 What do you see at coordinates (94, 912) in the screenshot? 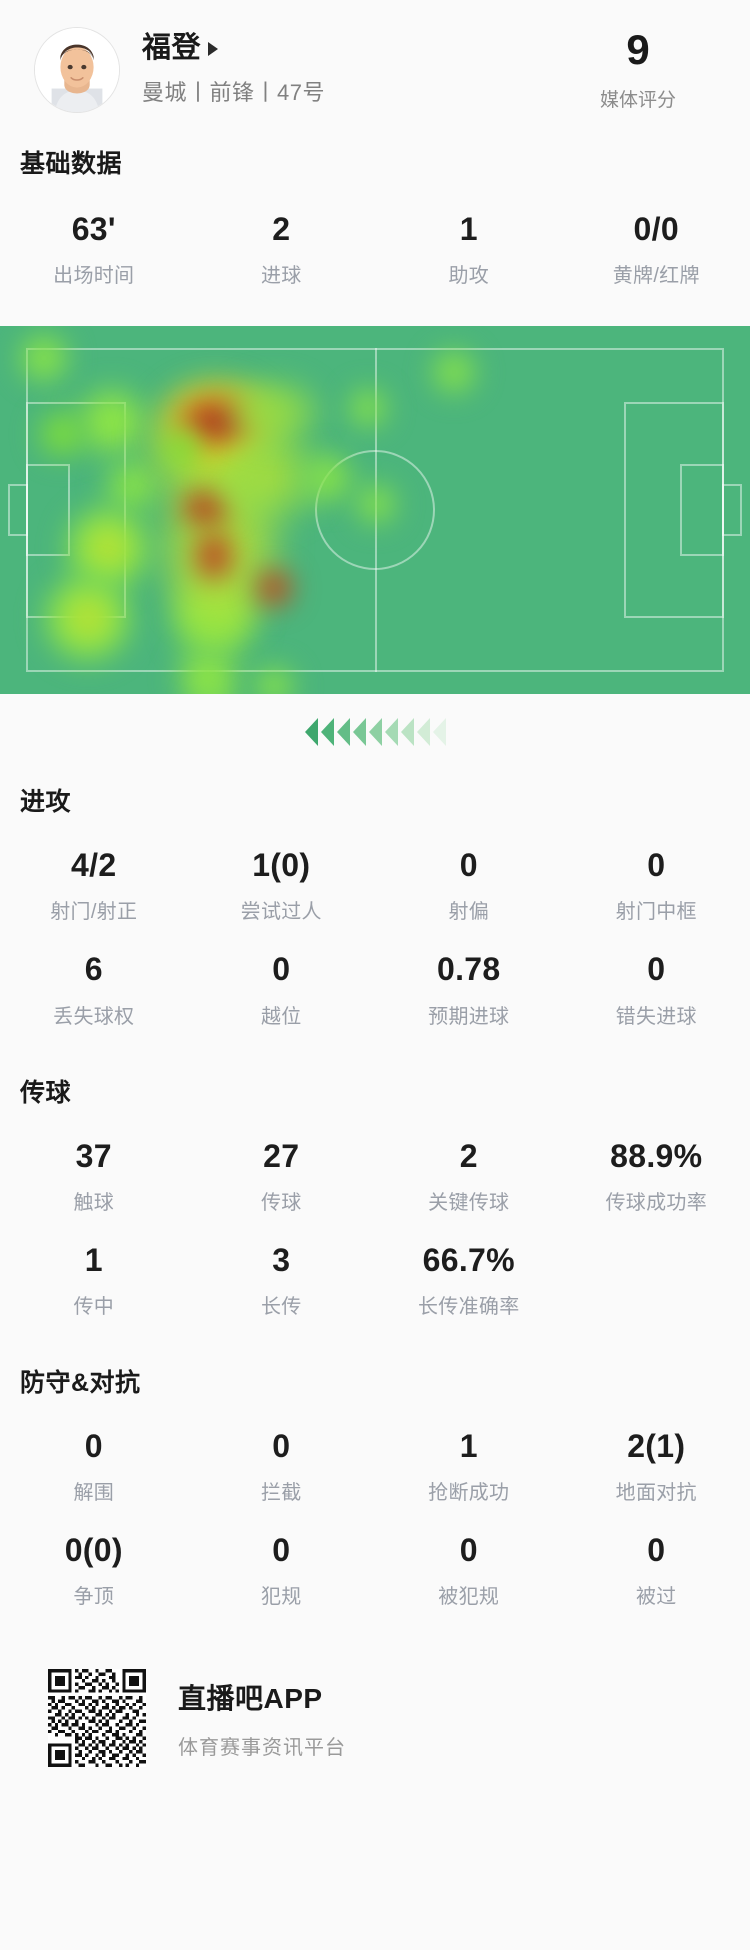
I see `stat-label: 射门/射正` at bounding box center [94, 912].